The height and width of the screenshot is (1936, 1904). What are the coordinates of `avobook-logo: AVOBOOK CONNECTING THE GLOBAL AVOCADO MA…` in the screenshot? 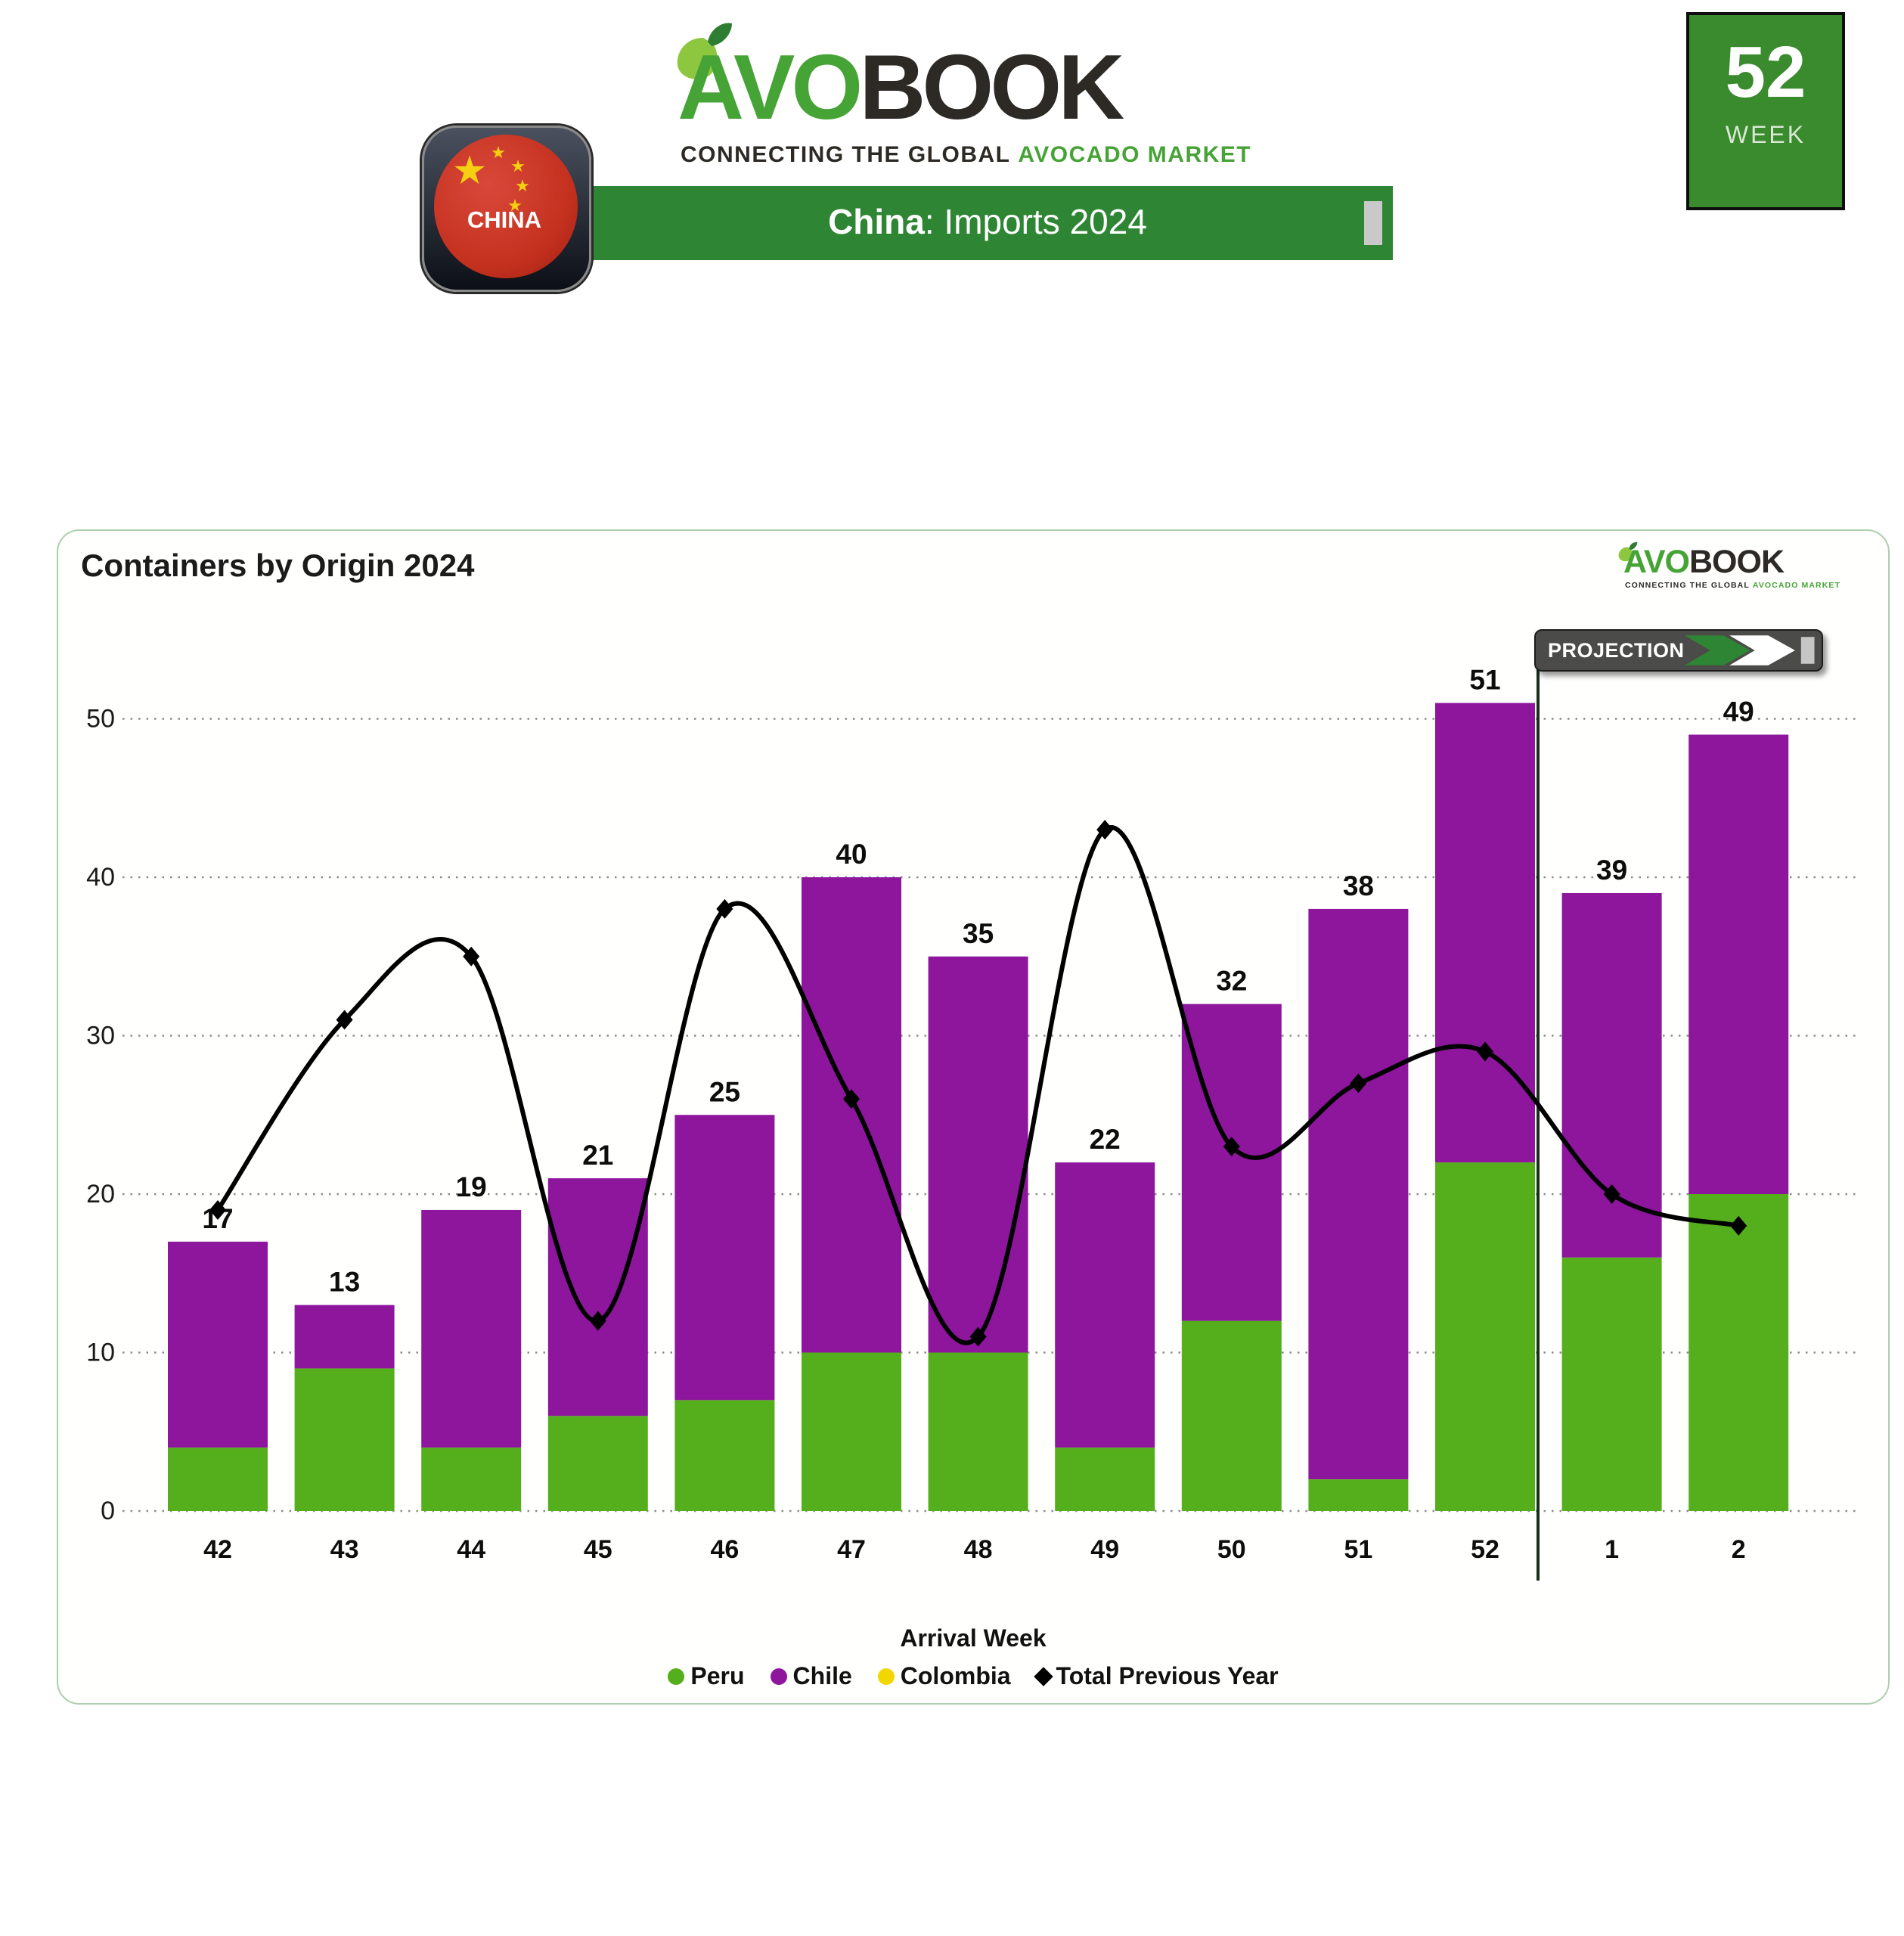 It's located at (967, 108).